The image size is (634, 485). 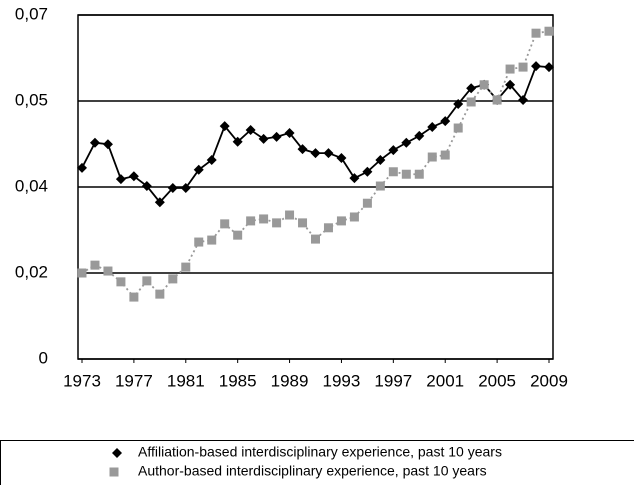 I want to click on x-tick-label: 1989, so click(x=290, y=380).